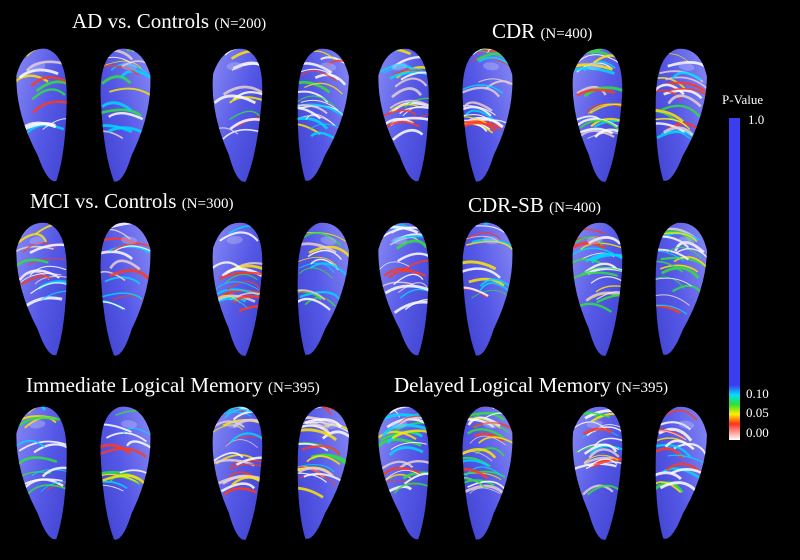 This screenshot has width=800, height=560. Describe the element at coordinates (742, 99) in the screenshot. I see `colorbar-label: P-Value` at that location.